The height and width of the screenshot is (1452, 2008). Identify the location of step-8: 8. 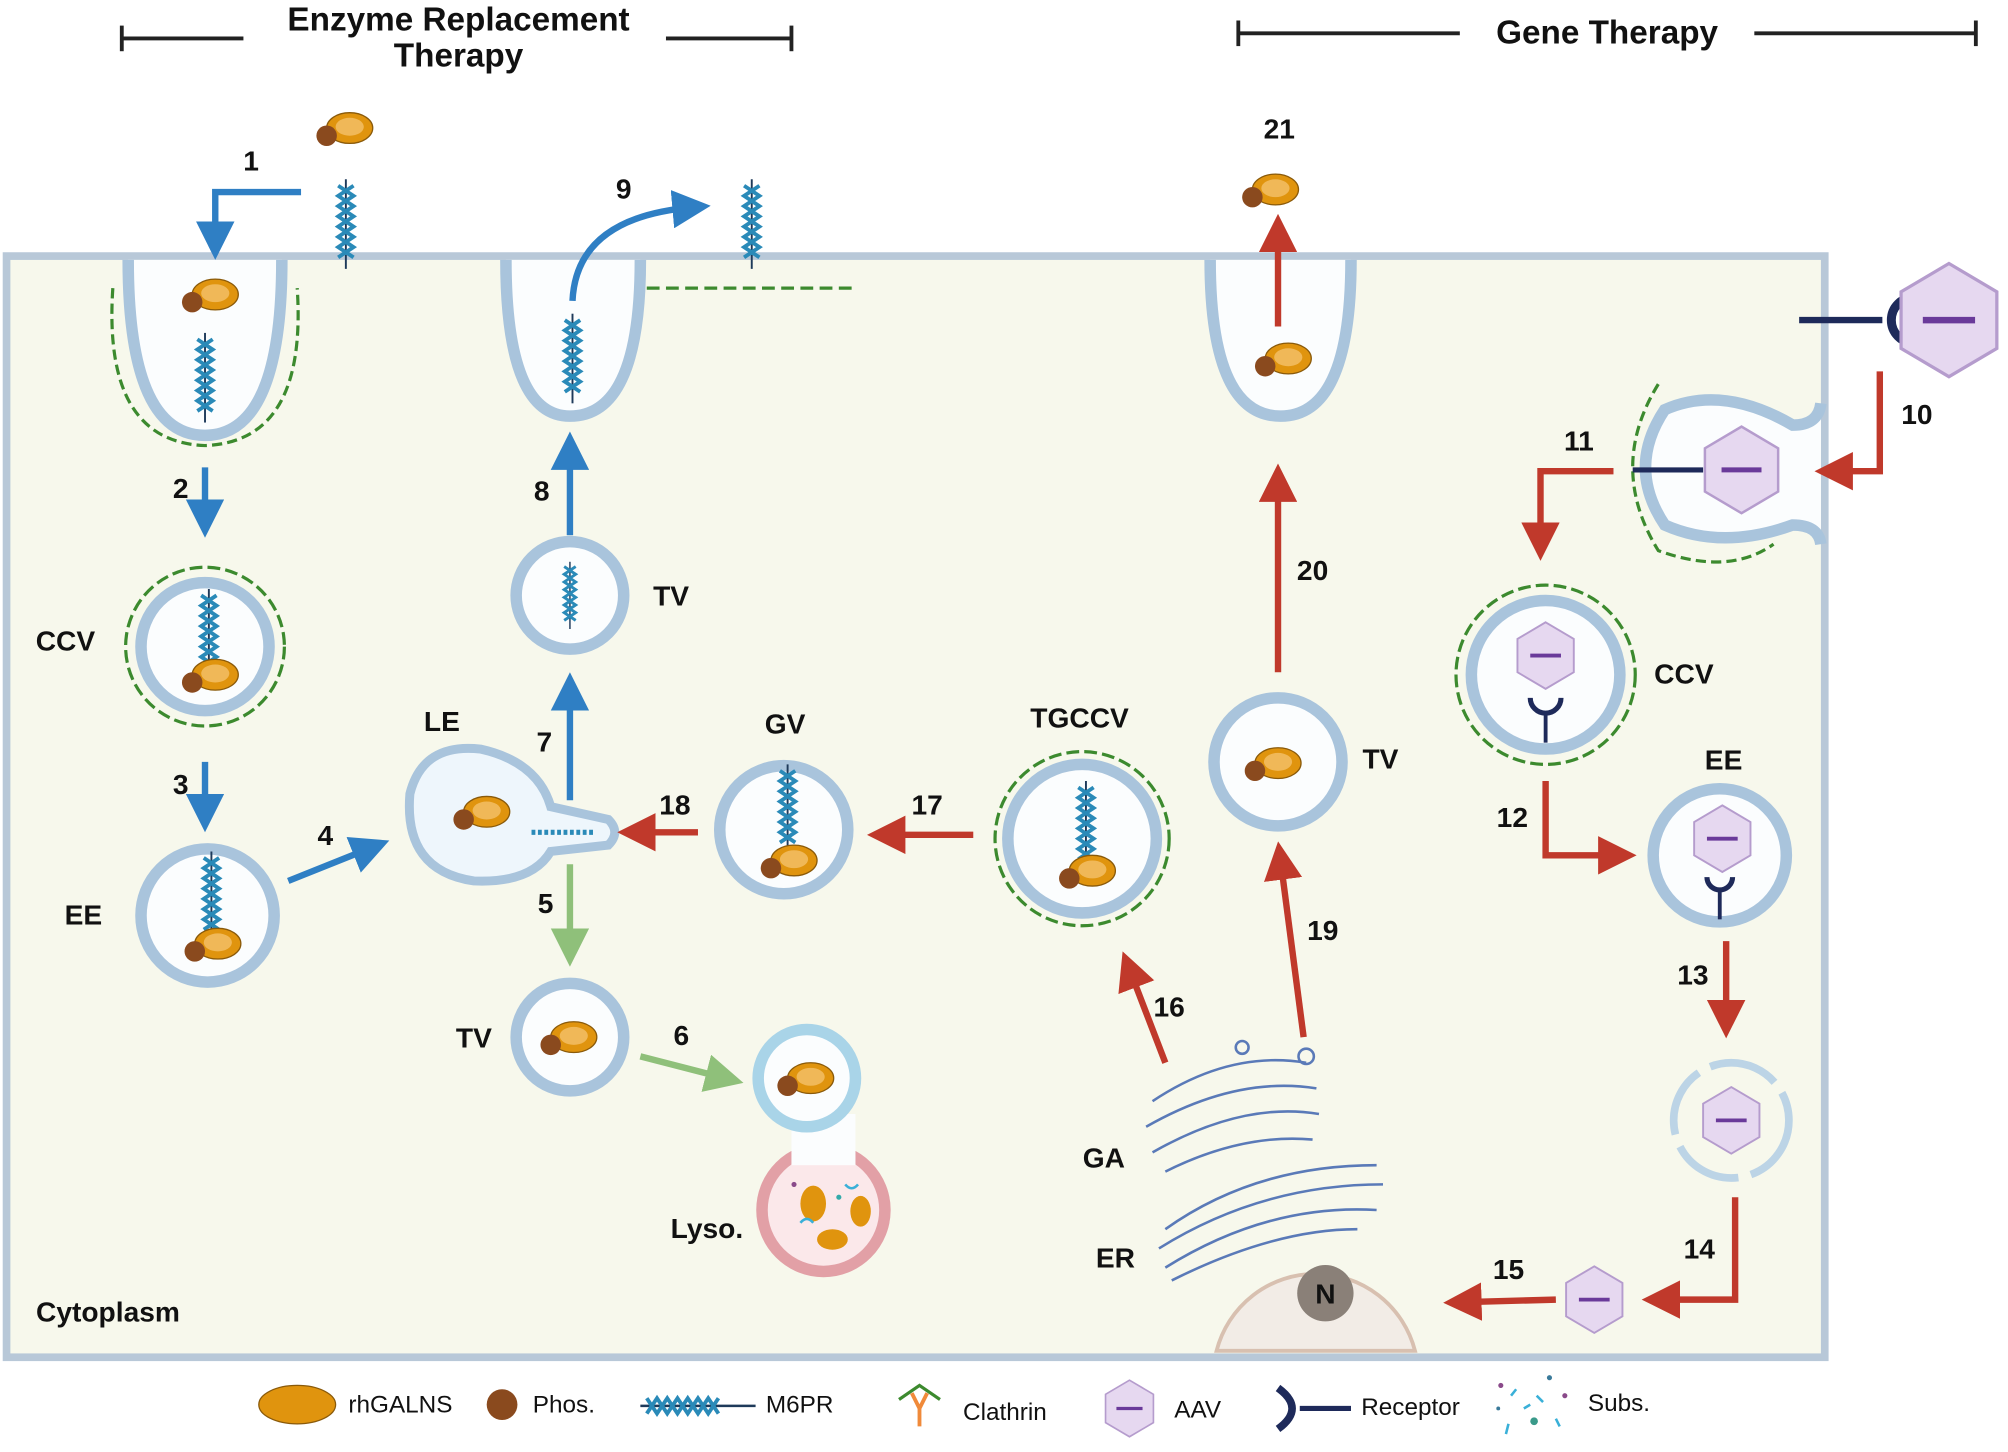
(542, 491).